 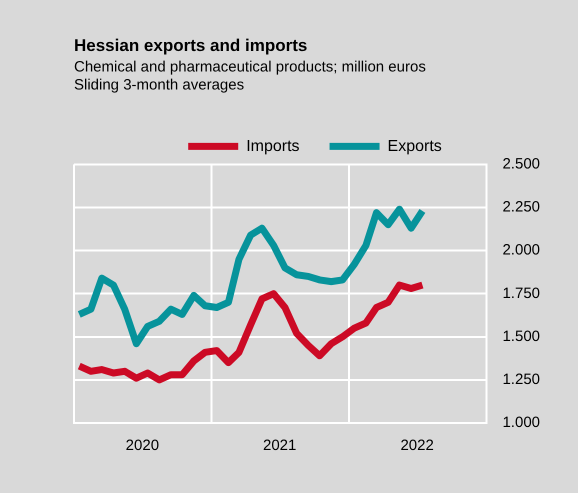 What do you see at coordinates (521, 293) in the screenshot?
I see `y-tick-label: 1.750` at bounding box center [521, 293].